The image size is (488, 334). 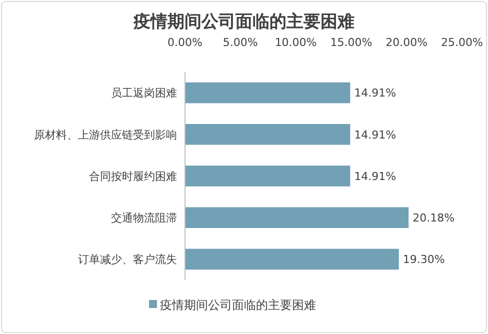 What do you see at coordinates (423, 259) in the screenshot?
I see `data-label: 19.30%` at bounding box center [423, 259].